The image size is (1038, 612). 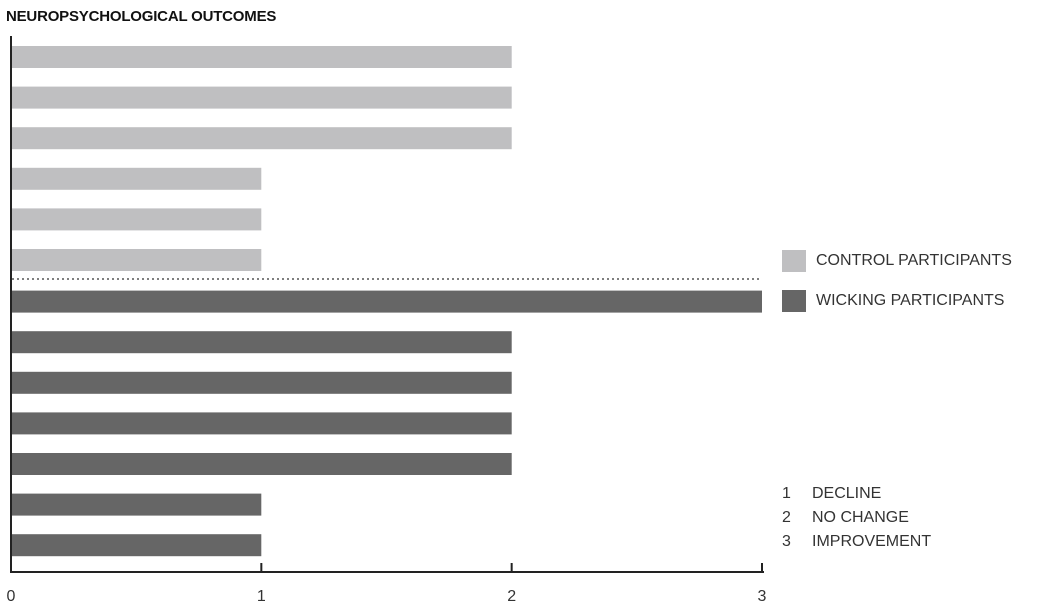 What do you see at coordinates (910, 300) in the screenshot?
I see `legend-label-wicking: WICKING PARTICIPANTS` at bounding box center [910, 300].